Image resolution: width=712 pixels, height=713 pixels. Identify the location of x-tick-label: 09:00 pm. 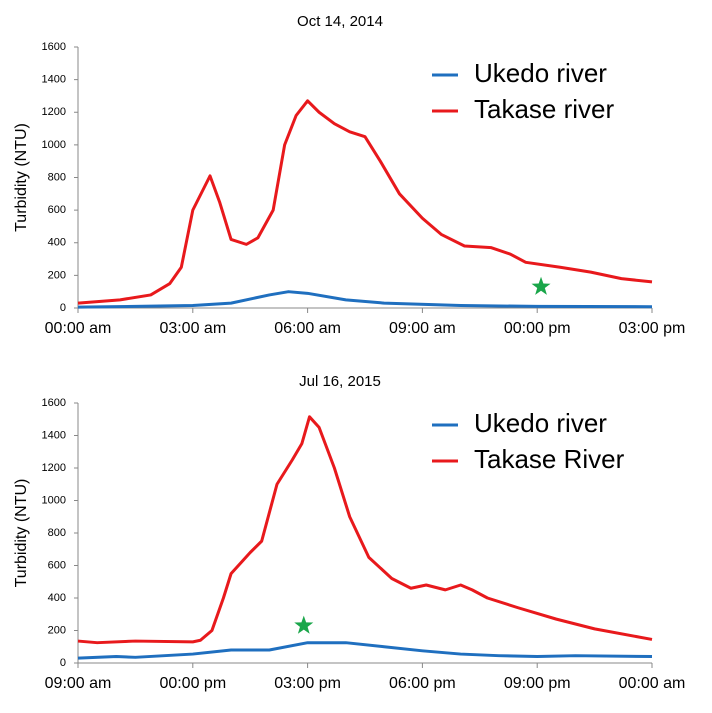
(537, 683).